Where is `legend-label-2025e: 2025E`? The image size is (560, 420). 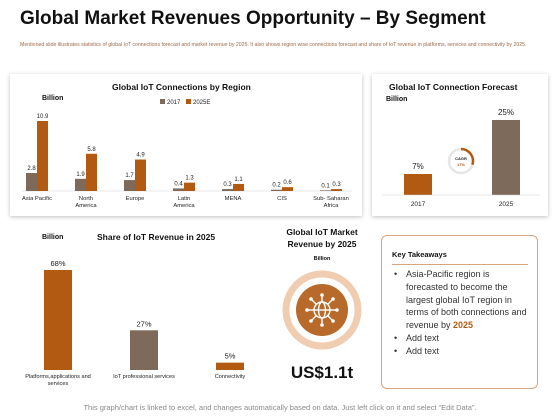
legend-label-2025e: 2025E is located at coordinates (201, 103).